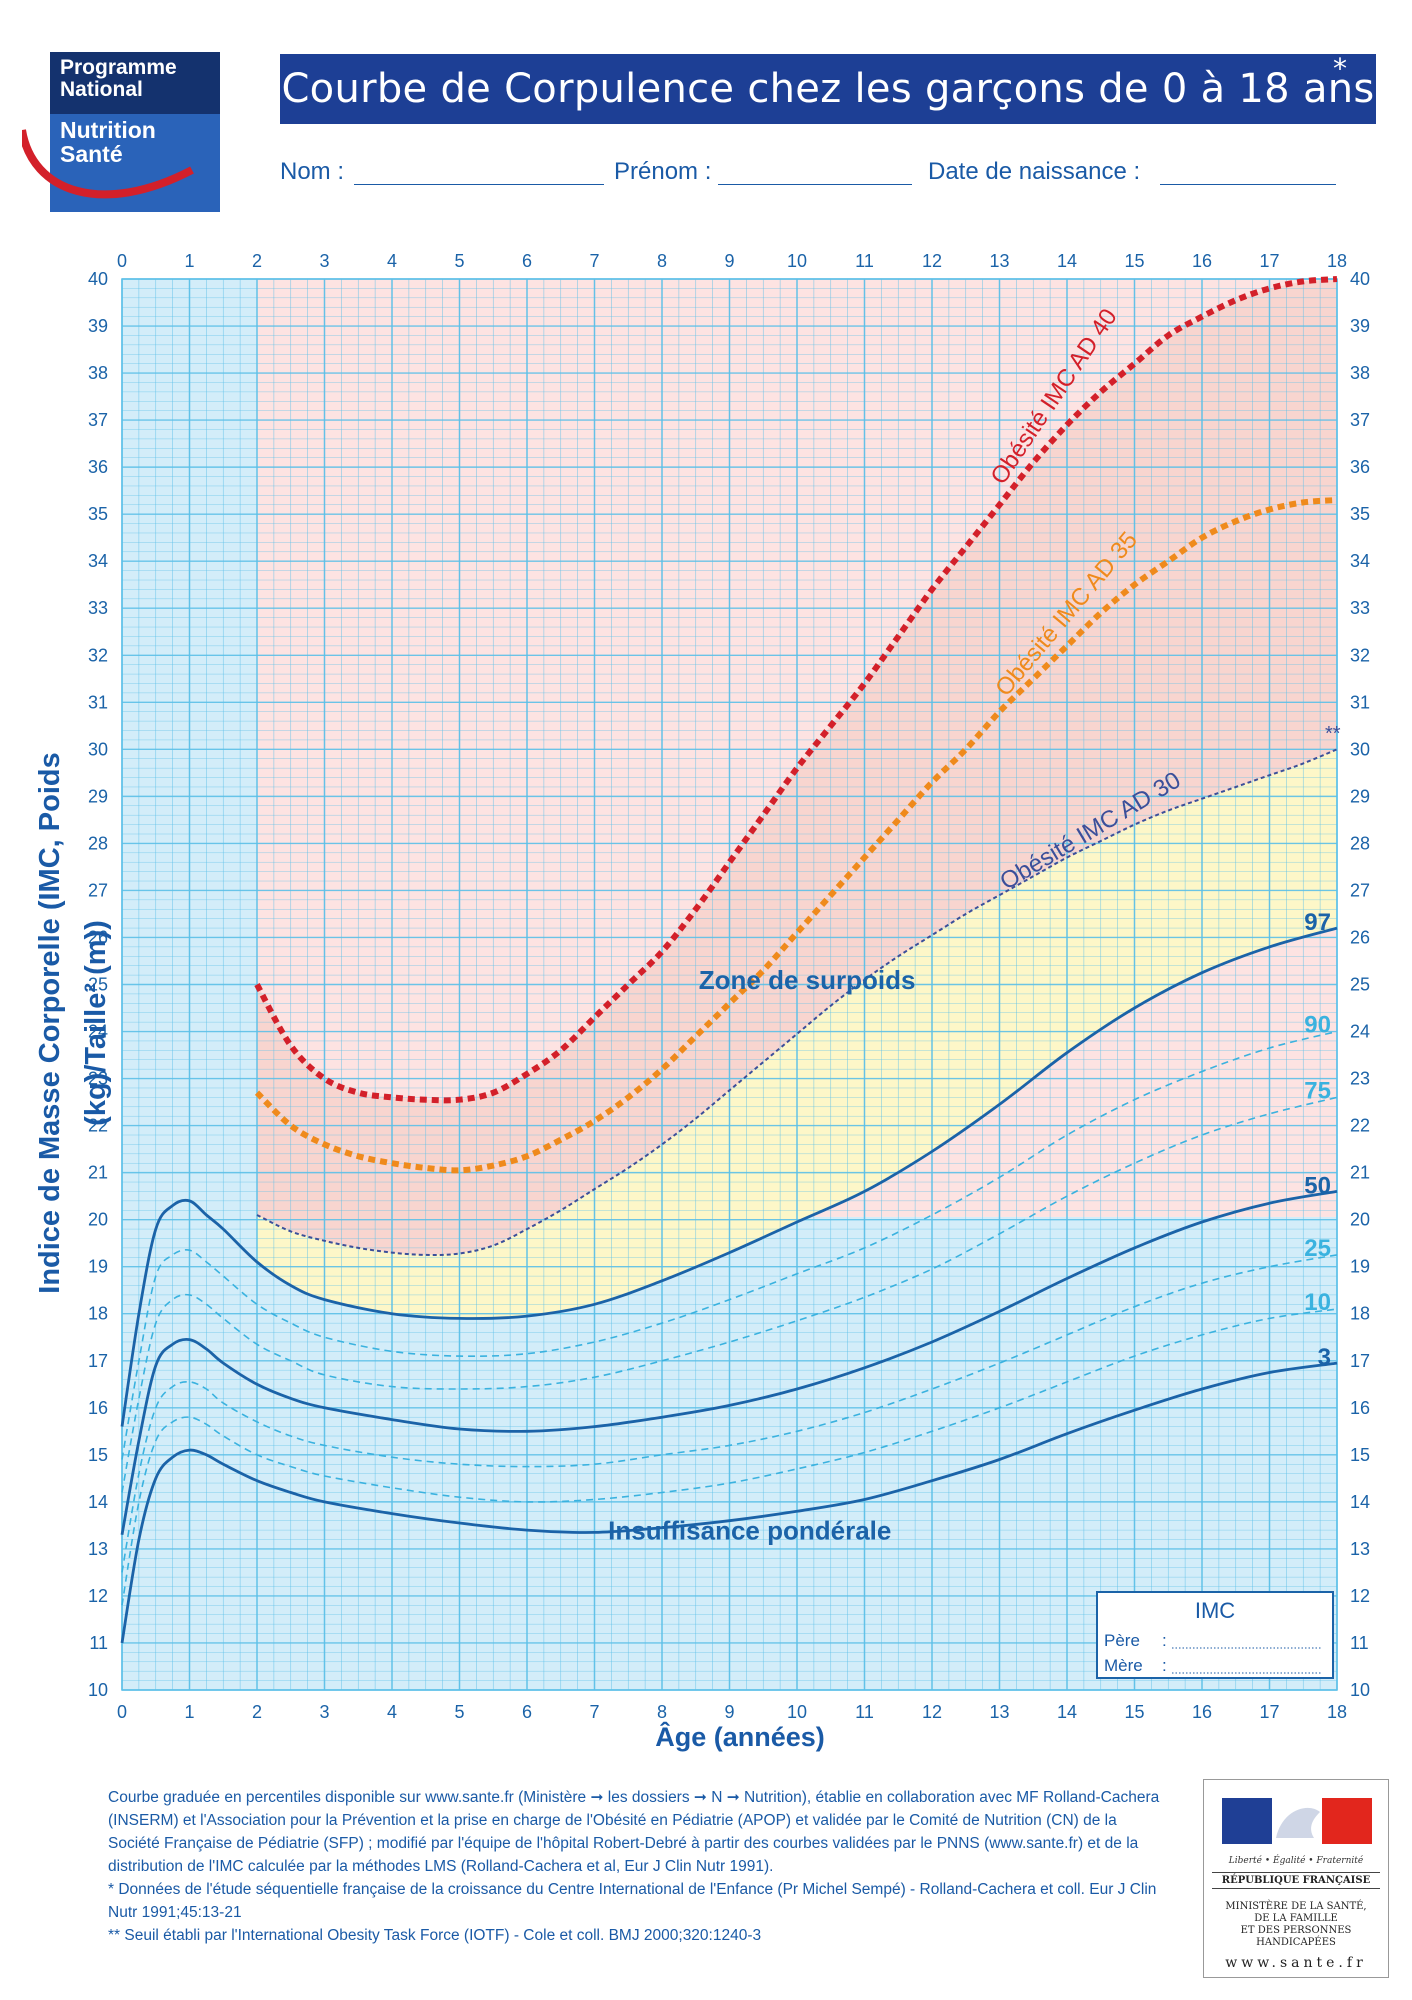 This screenshot has height=2000, width=1412. I want to click on y-tick-label-right: 23, so click(1360, 1079).